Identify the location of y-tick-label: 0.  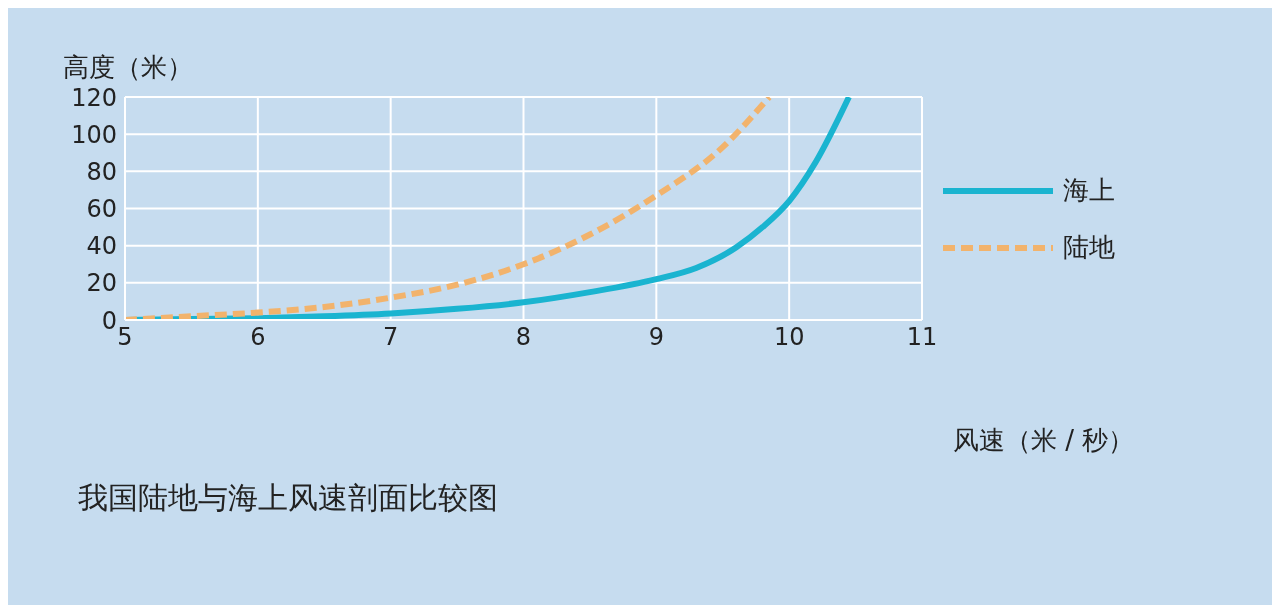
(109, 320).